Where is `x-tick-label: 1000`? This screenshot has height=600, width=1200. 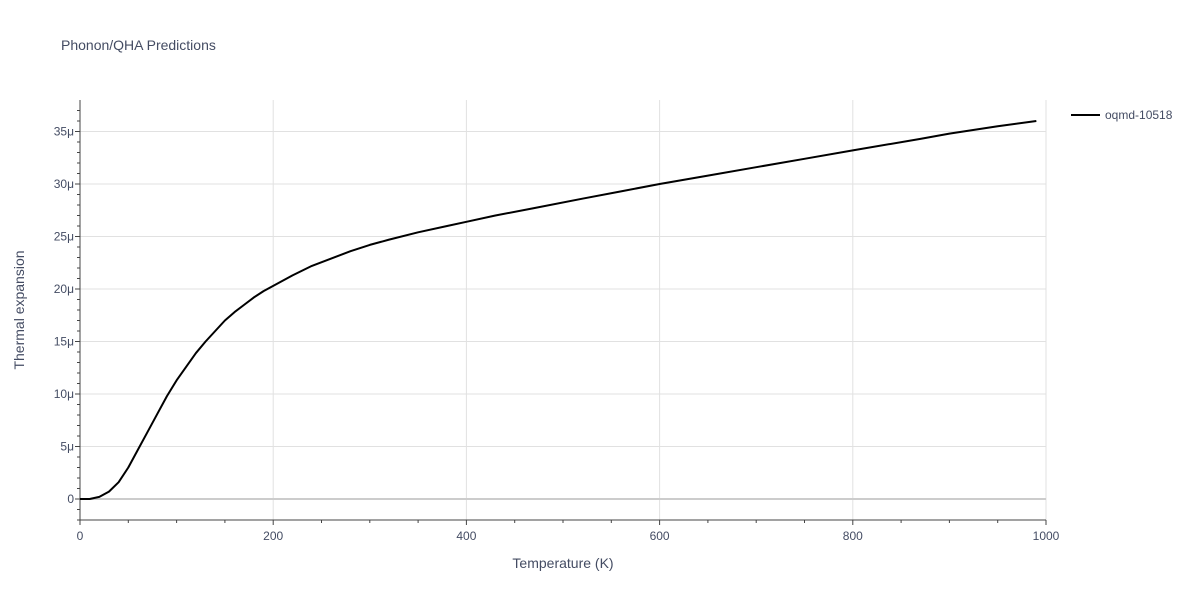 x-tick-label: 1000 is located at coordinates (1046, 536).